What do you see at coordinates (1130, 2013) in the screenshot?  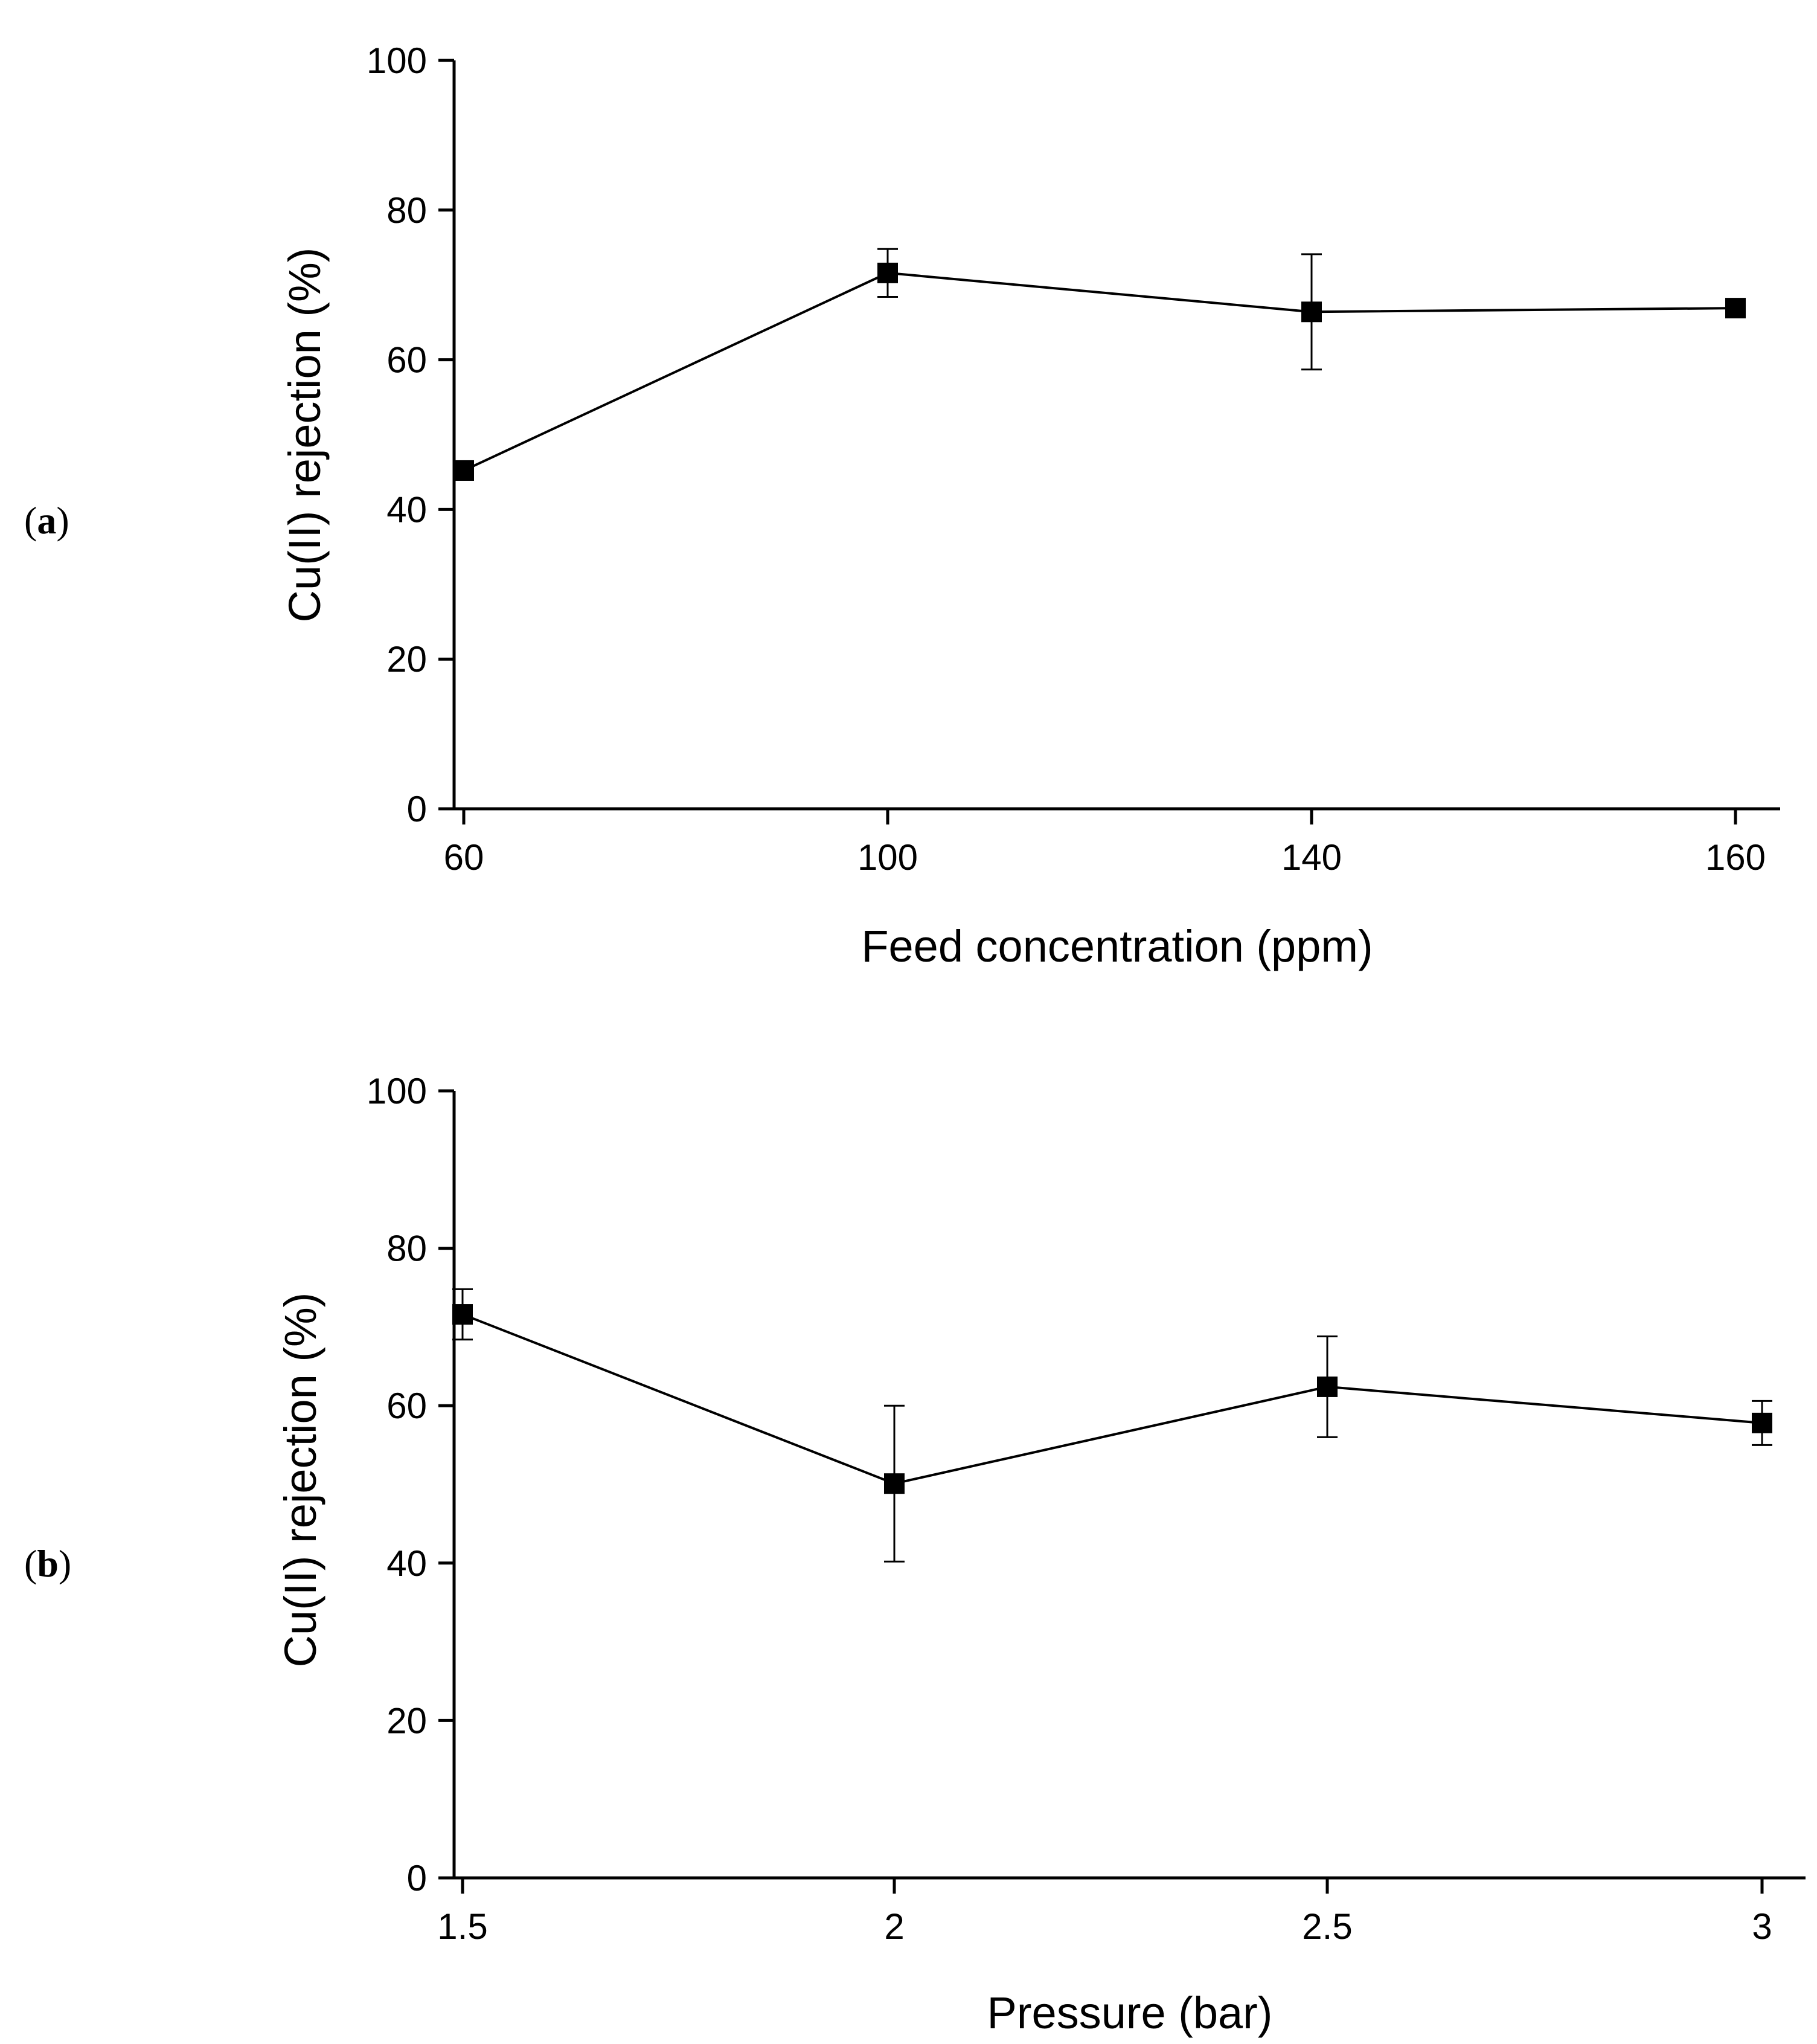 I see `x-axis-title: Pressure (bar)` at bounding box center [1130, 2013].